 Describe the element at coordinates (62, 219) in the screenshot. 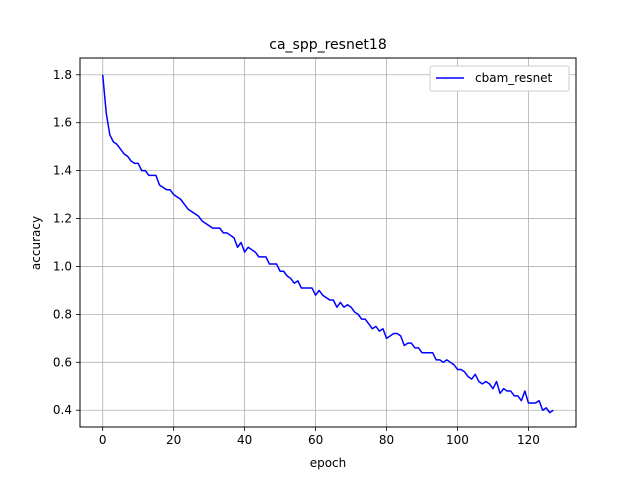

I see `y-tick-label: 1.2` at that location.